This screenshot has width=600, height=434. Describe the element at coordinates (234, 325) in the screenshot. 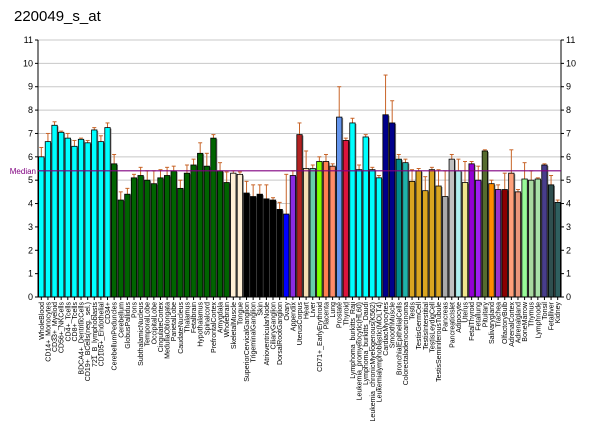

I see `x-tick-label: SkeletalMuscle` at that location.